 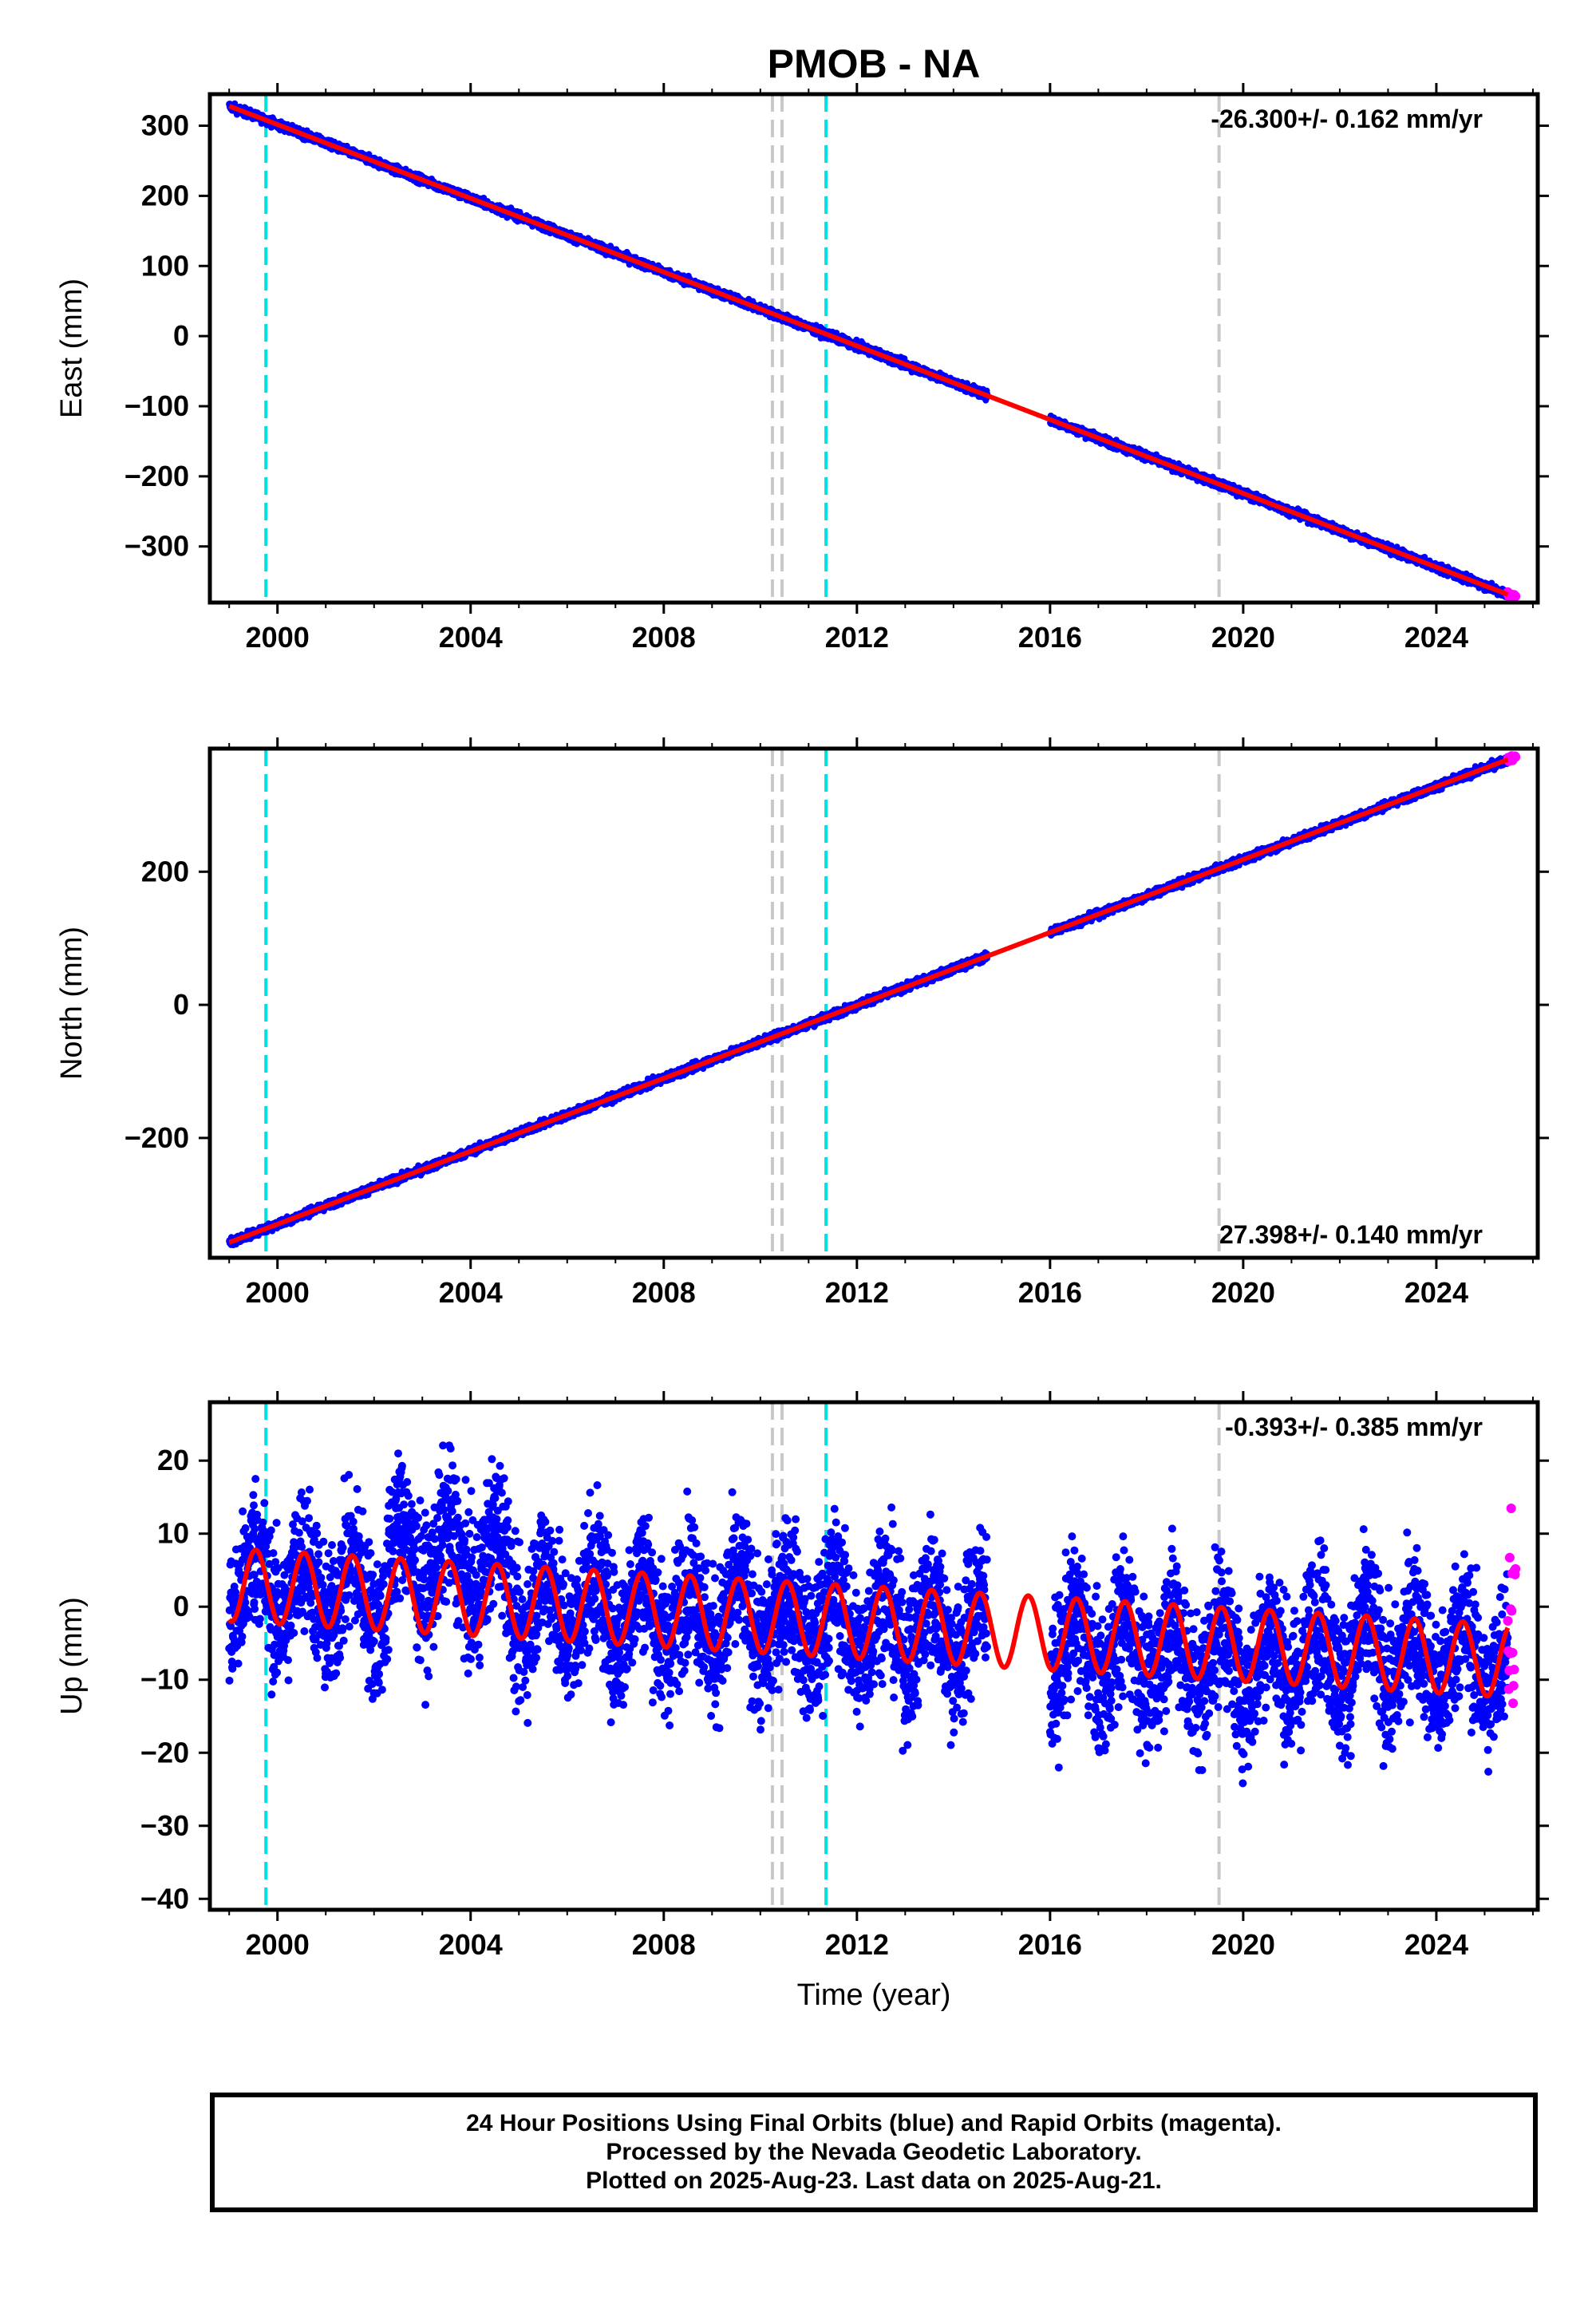 What do you see at coordinates (874, 63) in the screenshot?
I see `chart-title: PMOB - NA` at bounding box center [874, 63].